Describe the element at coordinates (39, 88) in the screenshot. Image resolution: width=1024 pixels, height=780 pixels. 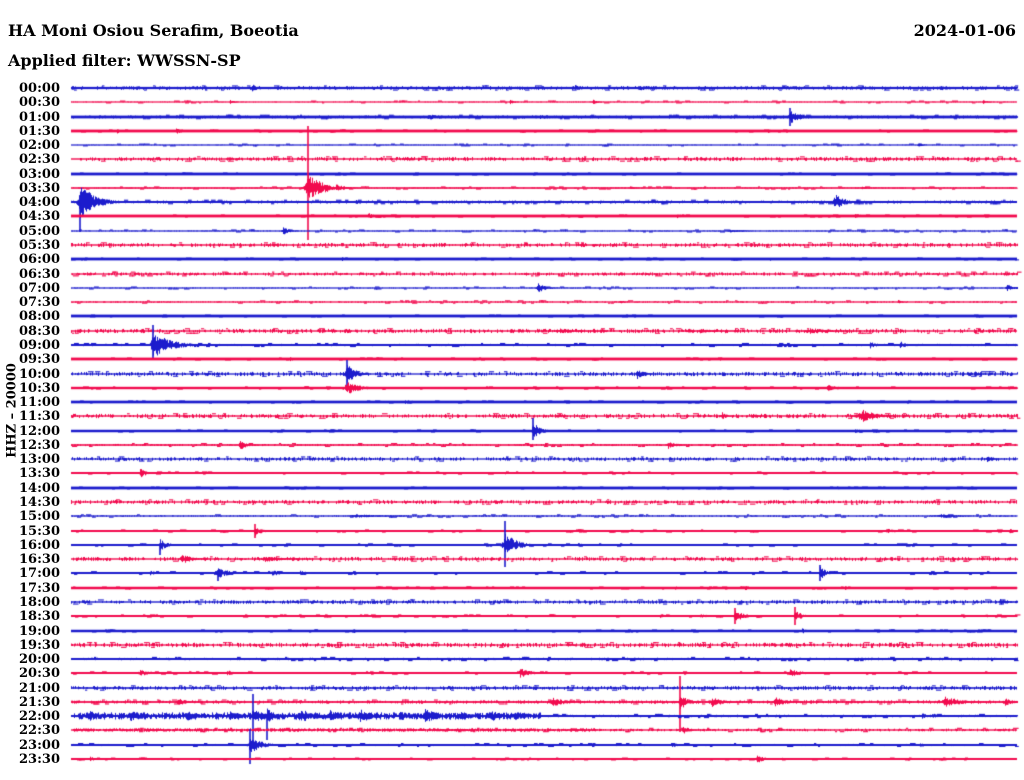
I see `time-label: 00:00` at that location.